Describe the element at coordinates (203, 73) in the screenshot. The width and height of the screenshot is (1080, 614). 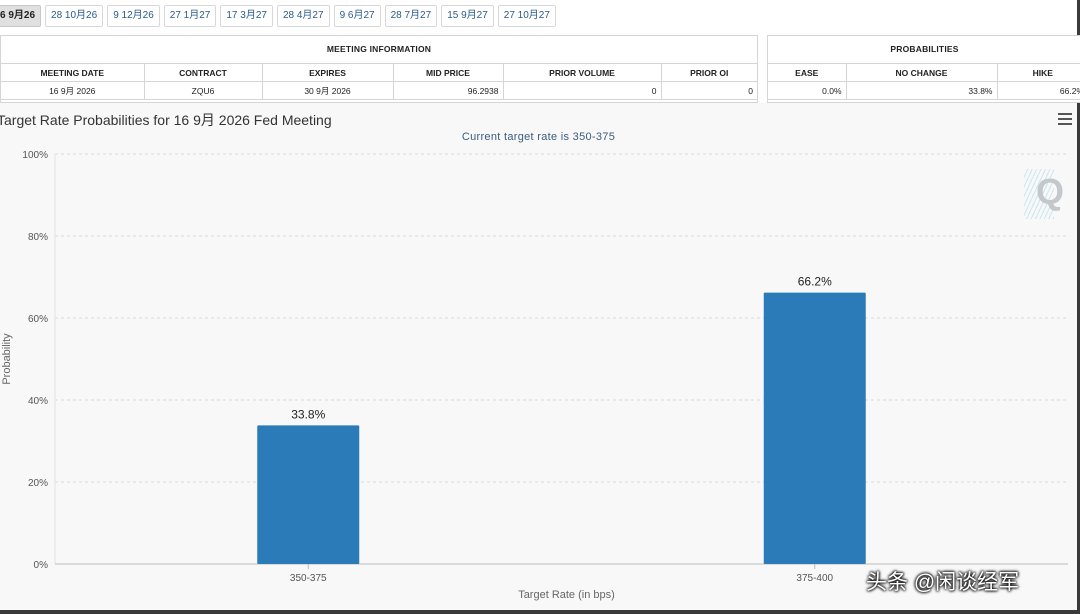
I see `column-header: CONTRACT` at that location.